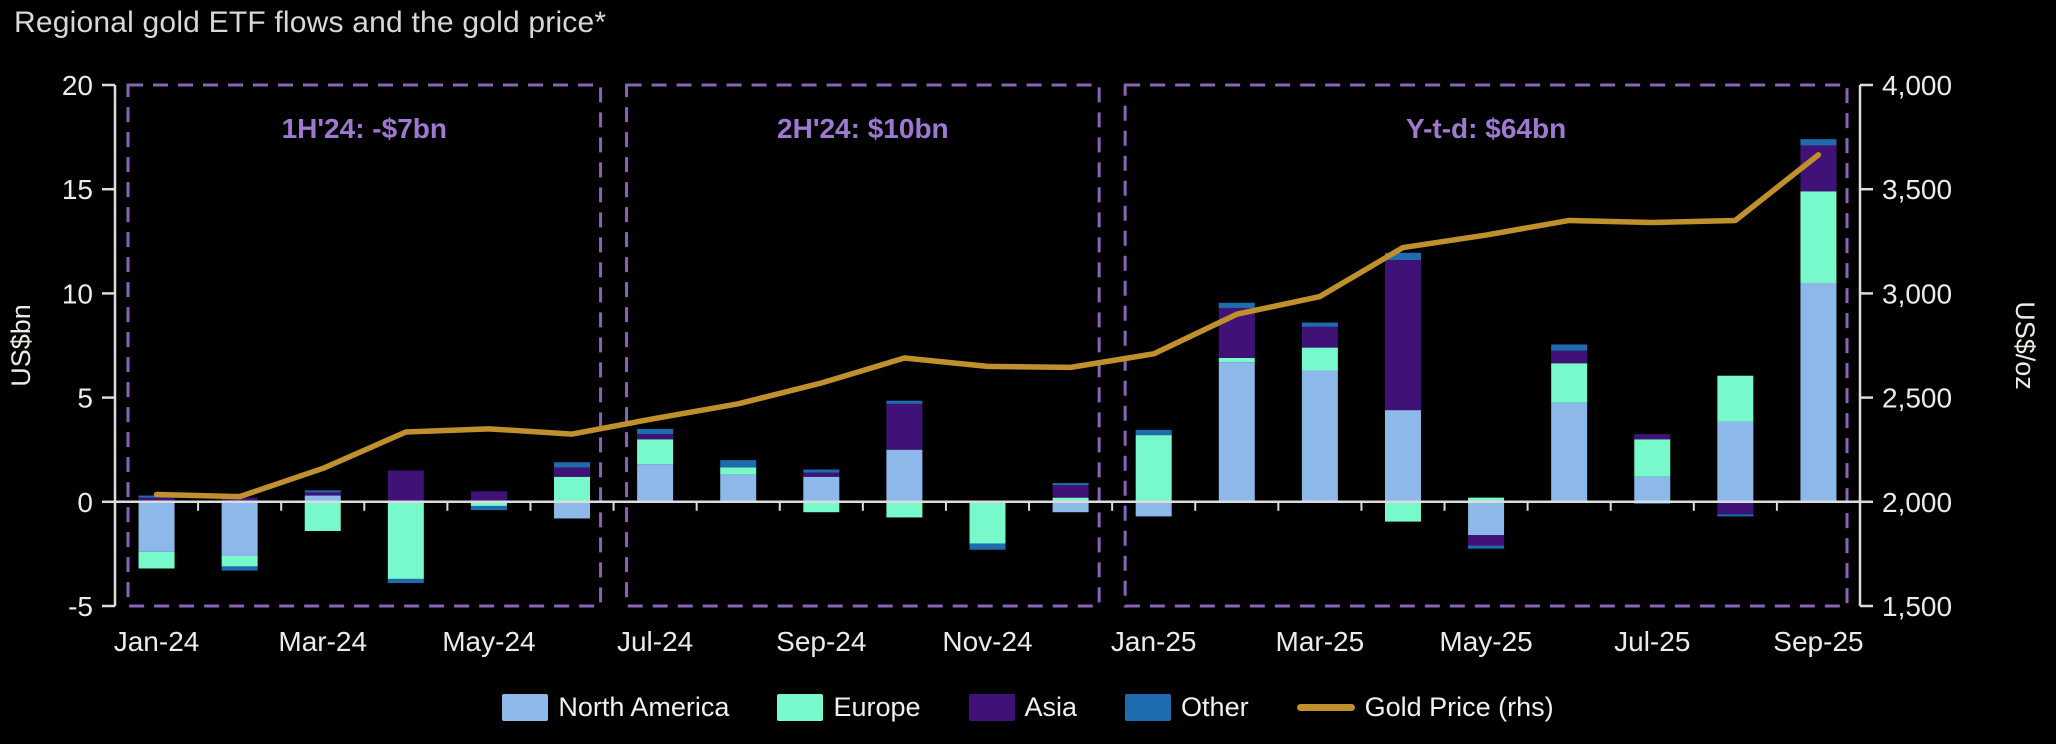 The height and width of the screenshot is (744, 2056). What do you see at coordinates (1153, 432) in the screenshot?
I see `bar-Jan-25-other` at bounding box center [1153, 432].